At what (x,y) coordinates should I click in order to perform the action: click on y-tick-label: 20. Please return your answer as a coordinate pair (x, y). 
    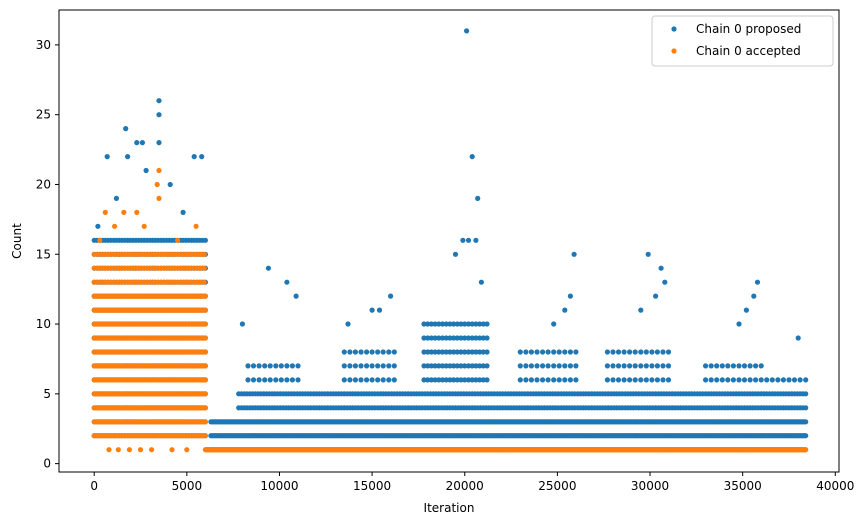
    Looking at the image, I should click on (43, 184).